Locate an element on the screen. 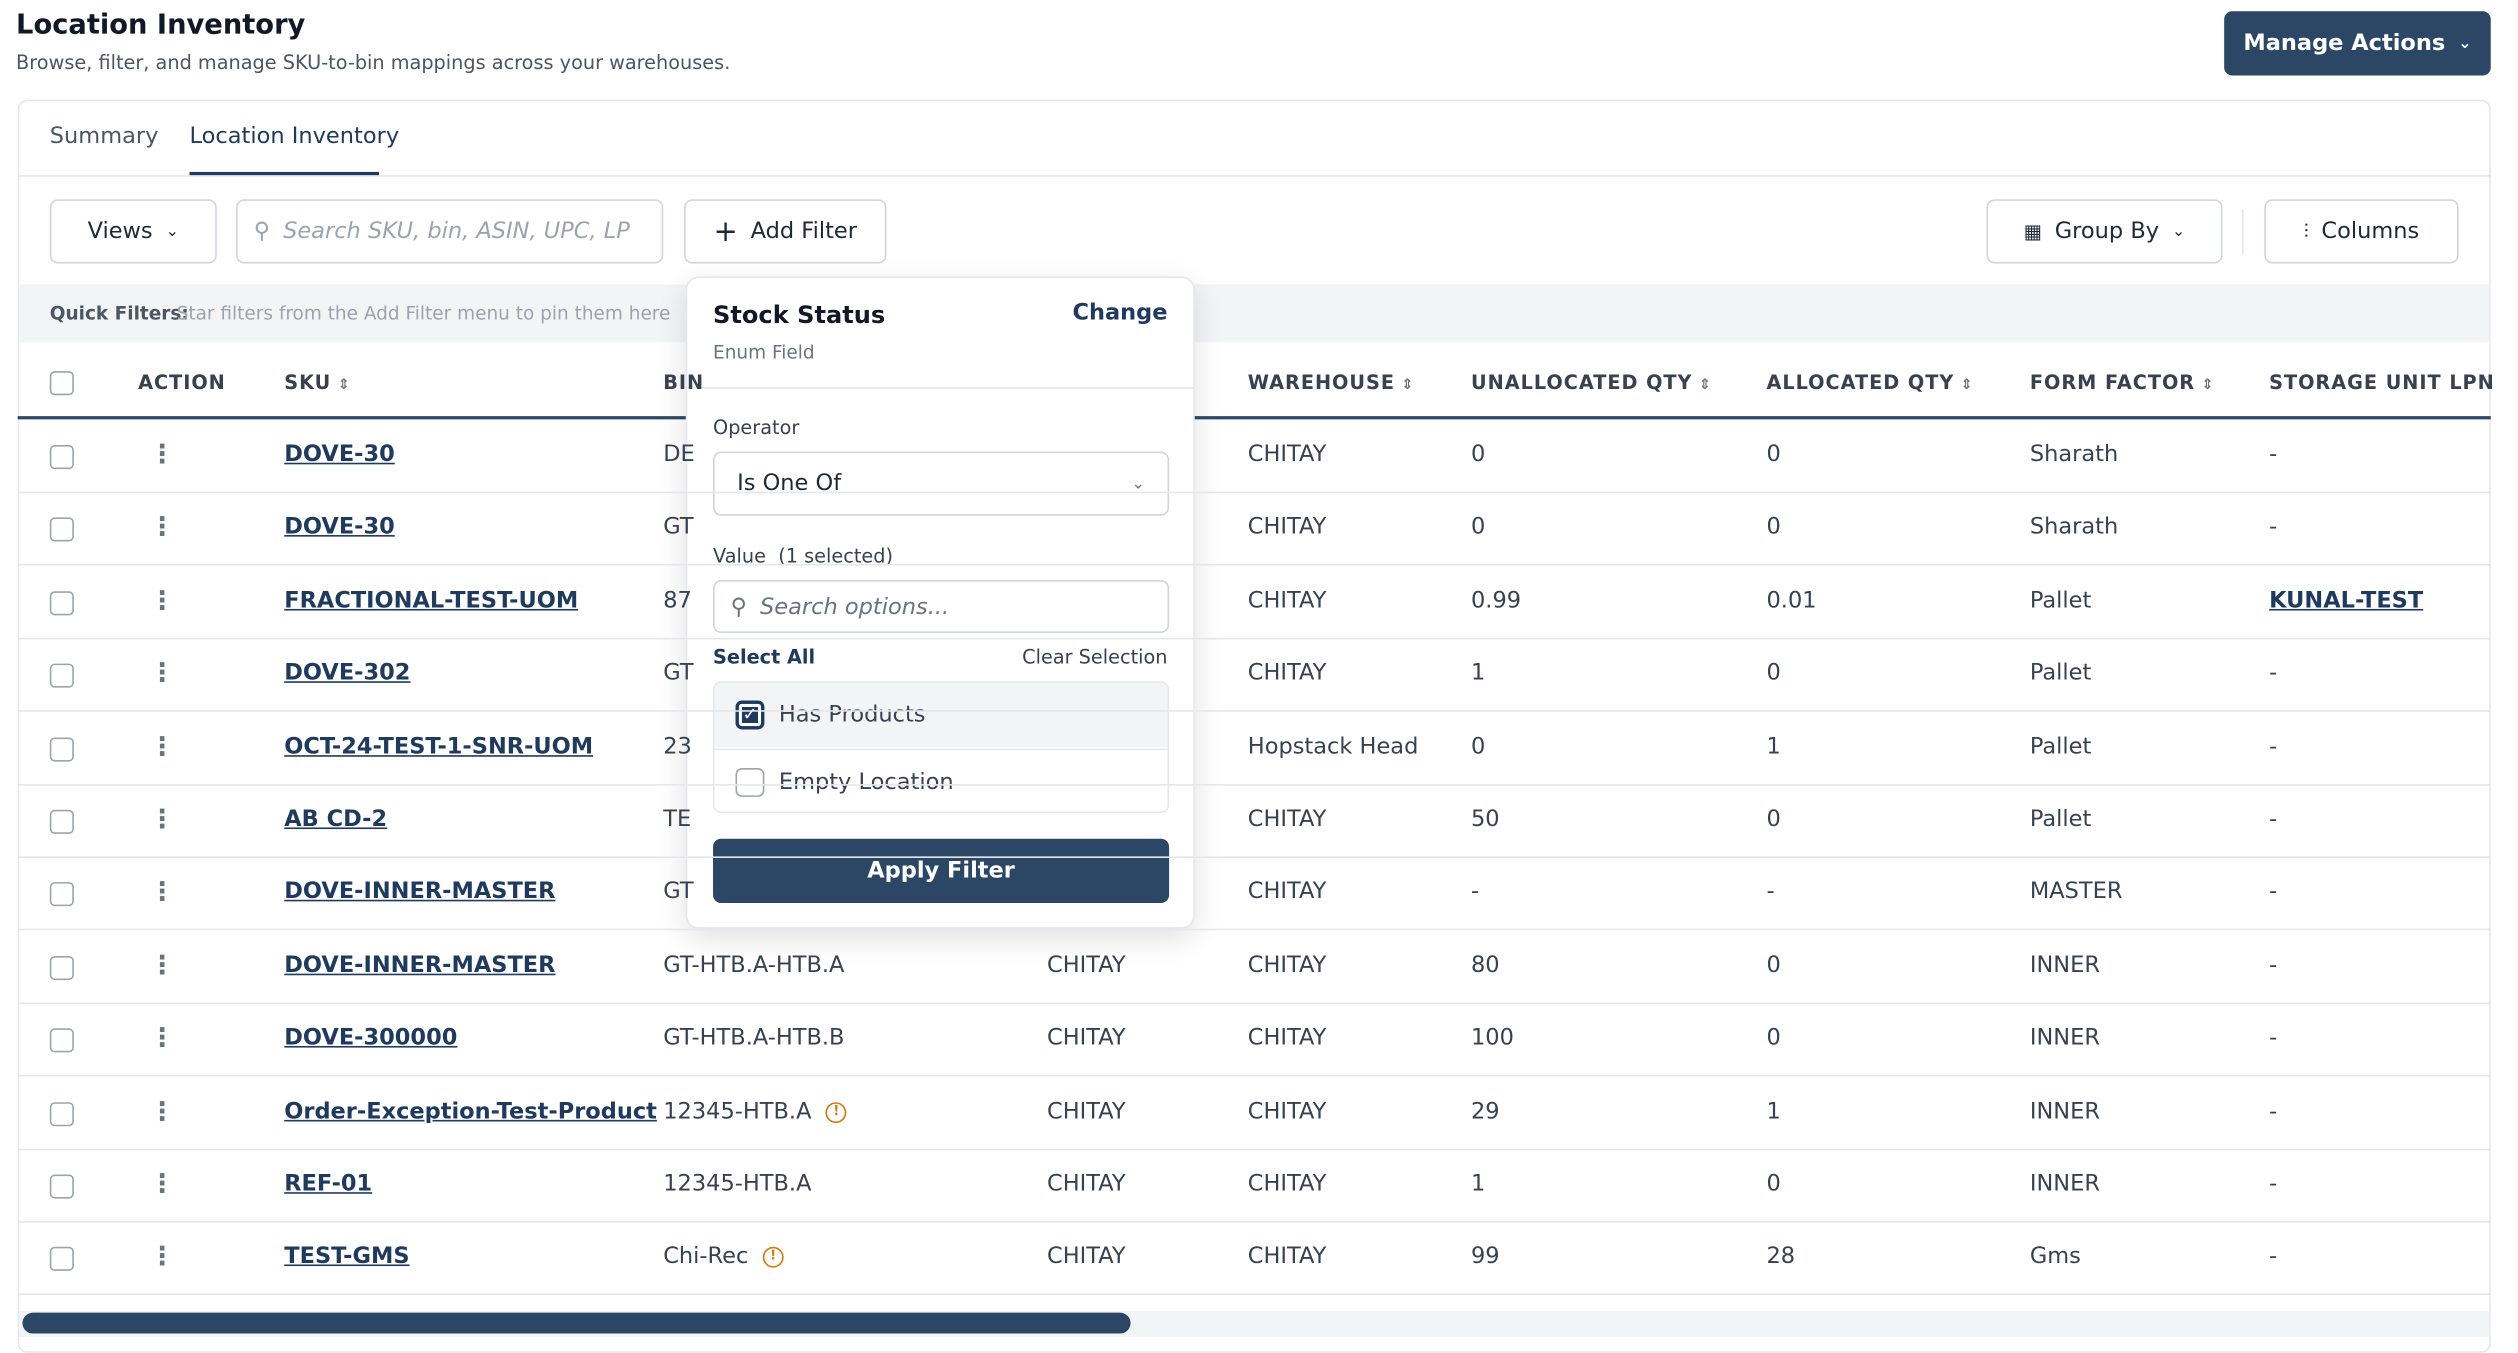 The height and width of the screenshot is (1353, 2518). sku-cell: OCT-24-TEST-1-SNR-UOM is located at coordinates (439, 746).